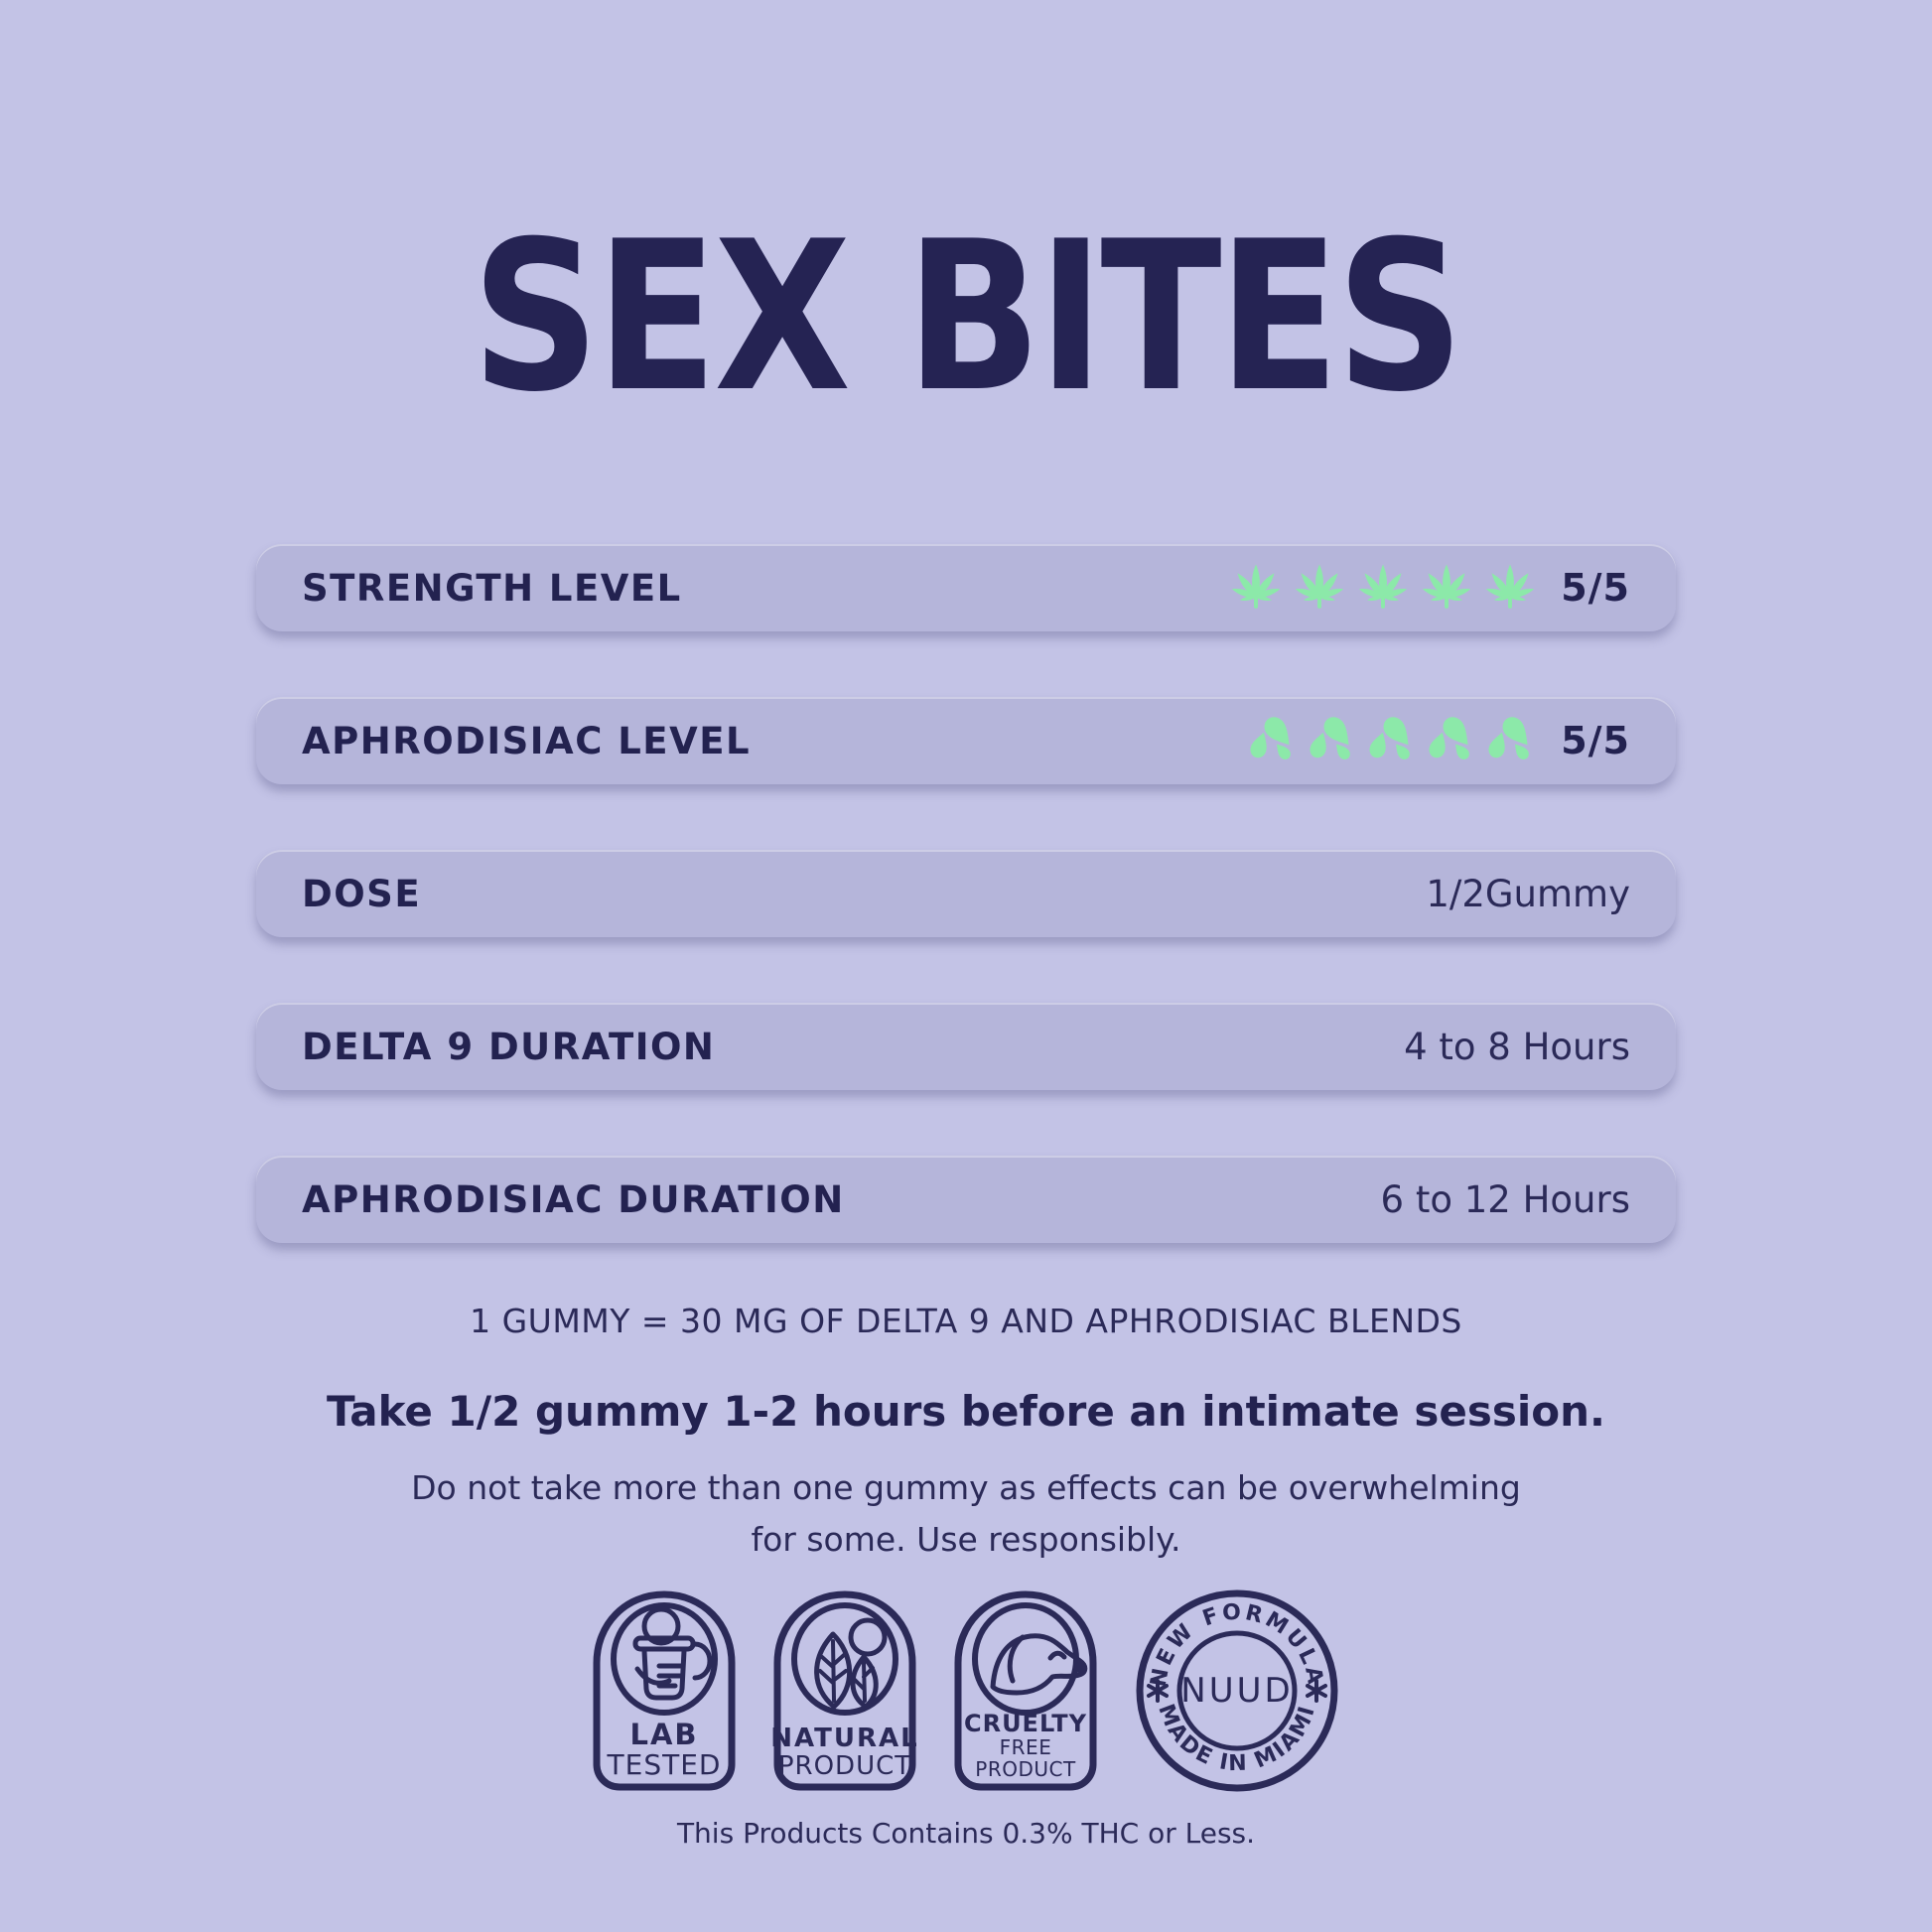 The width and height of the screenshot is (1932, 1932). I want to click on thc-disclaimer: This Products Contains 0.3% THC or Less., so click(966, 1833).